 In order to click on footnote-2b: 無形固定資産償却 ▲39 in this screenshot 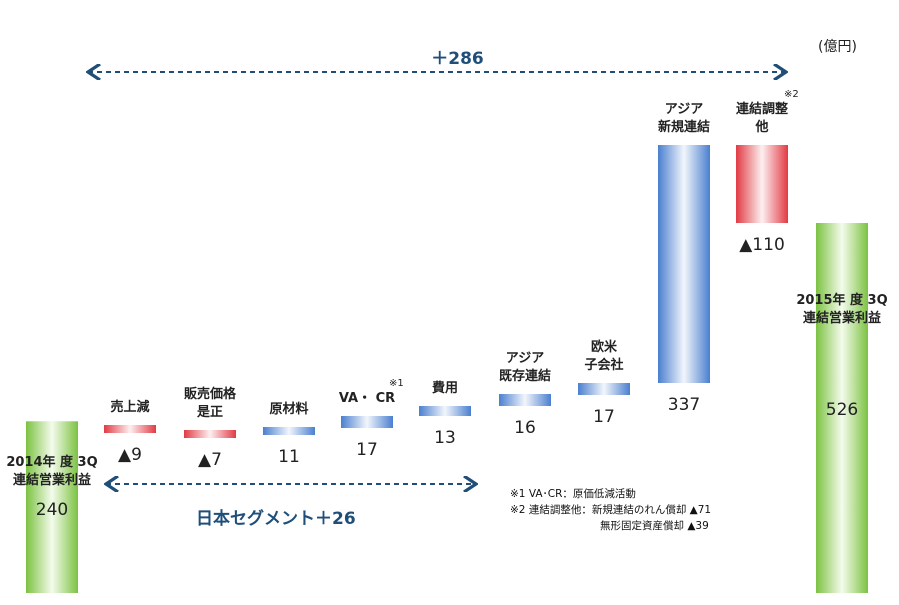, I will do `click(654, 526)`.